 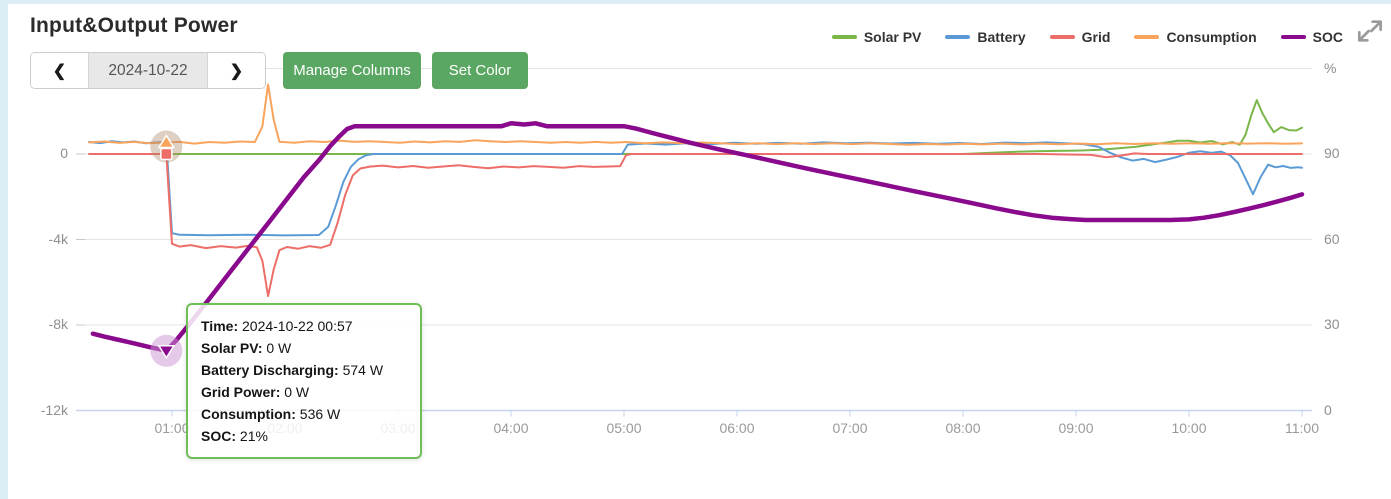 What do you see at coordinates (850, 428) in the screenshot?
I see `x-axis-label: 07:00` at bounding box center [850, 428].